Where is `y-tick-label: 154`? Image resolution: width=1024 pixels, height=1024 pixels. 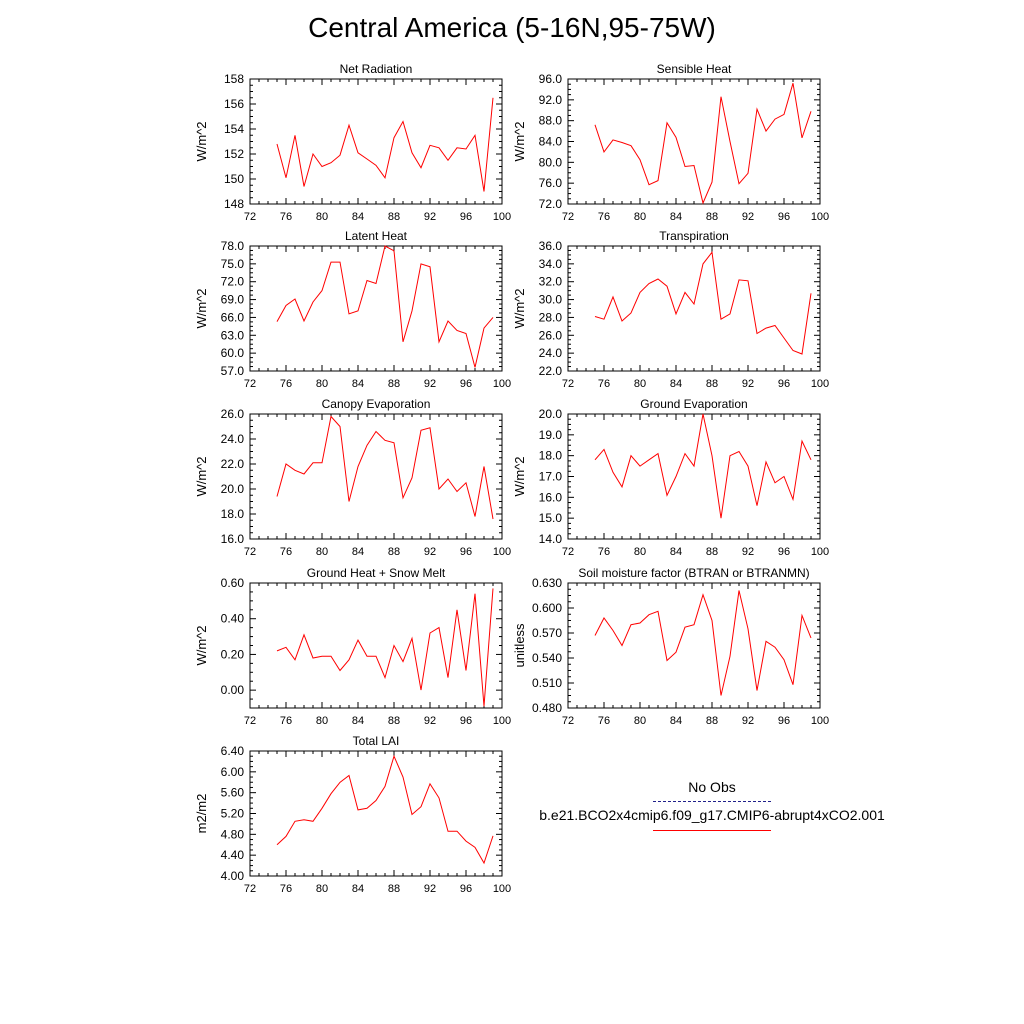
y-tick-label: 154 is located at coordinates (234, 129).